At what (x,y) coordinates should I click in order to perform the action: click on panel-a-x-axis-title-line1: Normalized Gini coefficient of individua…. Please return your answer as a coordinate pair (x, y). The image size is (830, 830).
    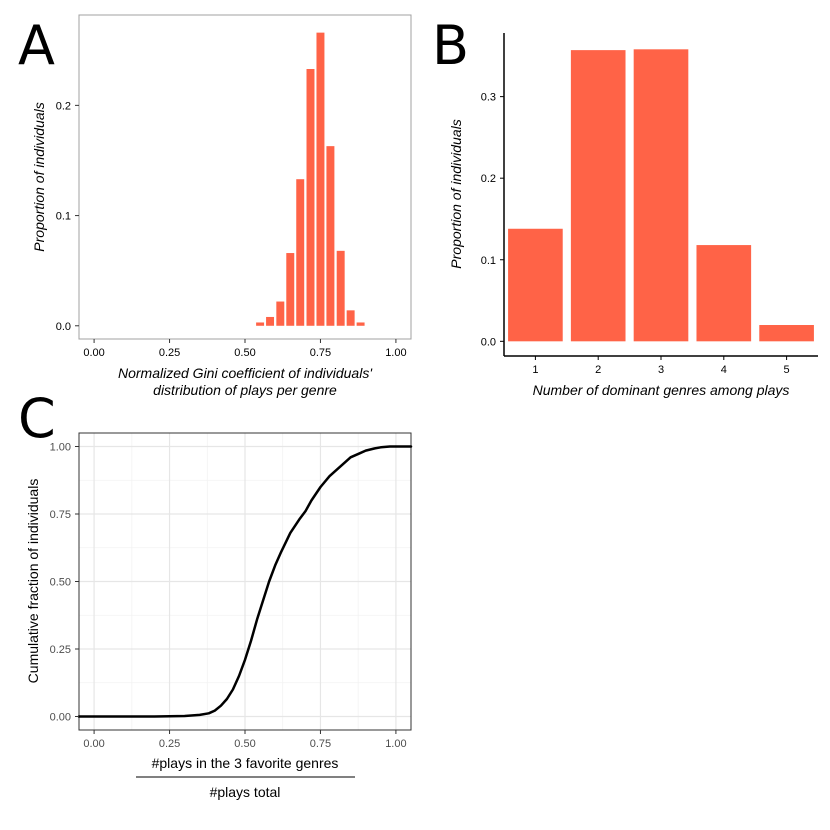
    Looking at the image, I should click on (245, 373).